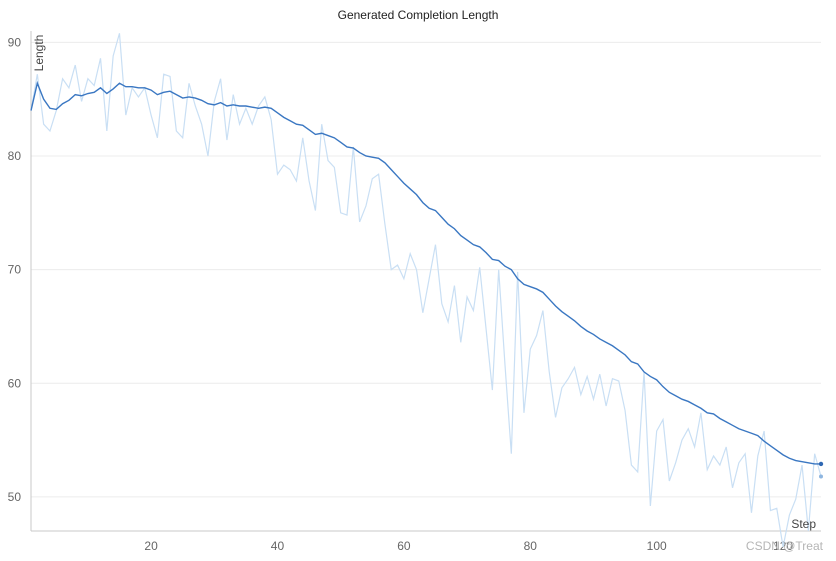 The width and height of the screenshot is (836, 561). I want to click on x-tick-label: 20, so click(151, 546).